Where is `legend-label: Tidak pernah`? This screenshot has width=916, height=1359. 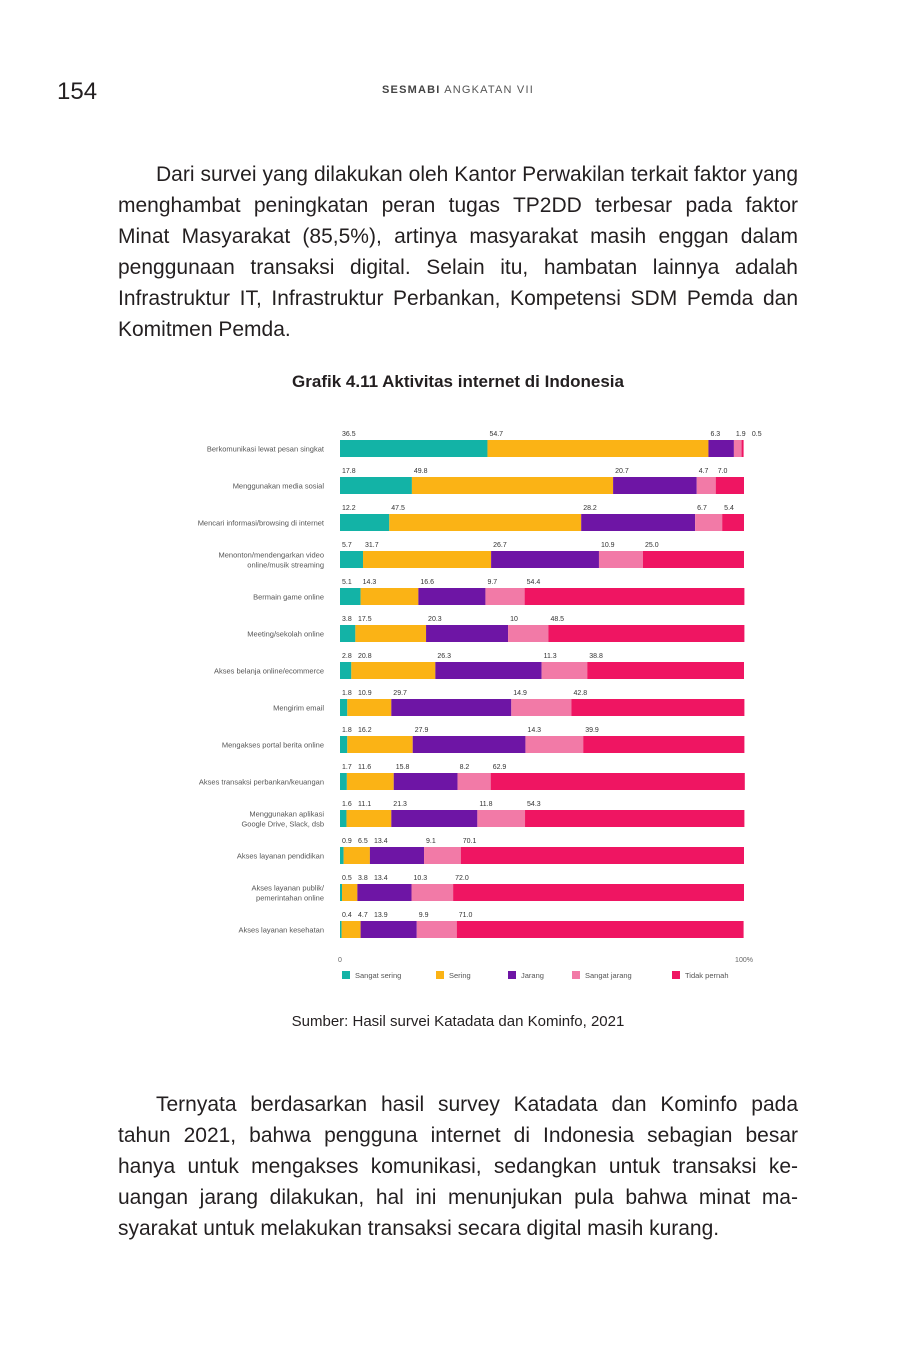
legend-label: Tidak pernah is located at coordinates (707, 975).